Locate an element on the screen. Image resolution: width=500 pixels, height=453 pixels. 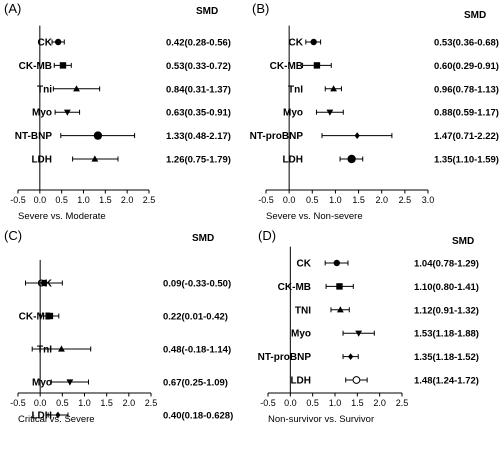
forest-row: Myo 0.88(0.59-1.17) is located at coordinates (391, 113).